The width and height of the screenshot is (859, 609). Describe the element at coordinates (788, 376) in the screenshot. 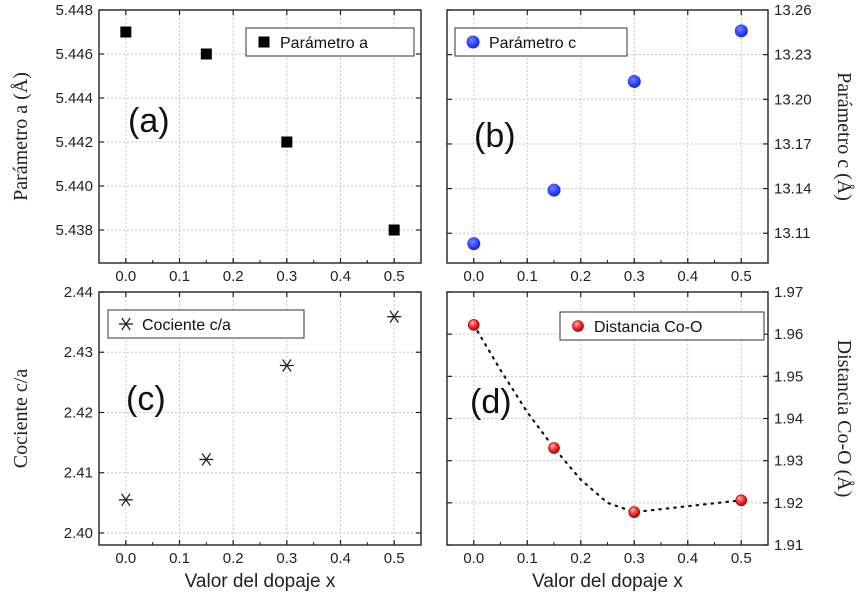

I see `y-tick-label: 1.95` at that location.